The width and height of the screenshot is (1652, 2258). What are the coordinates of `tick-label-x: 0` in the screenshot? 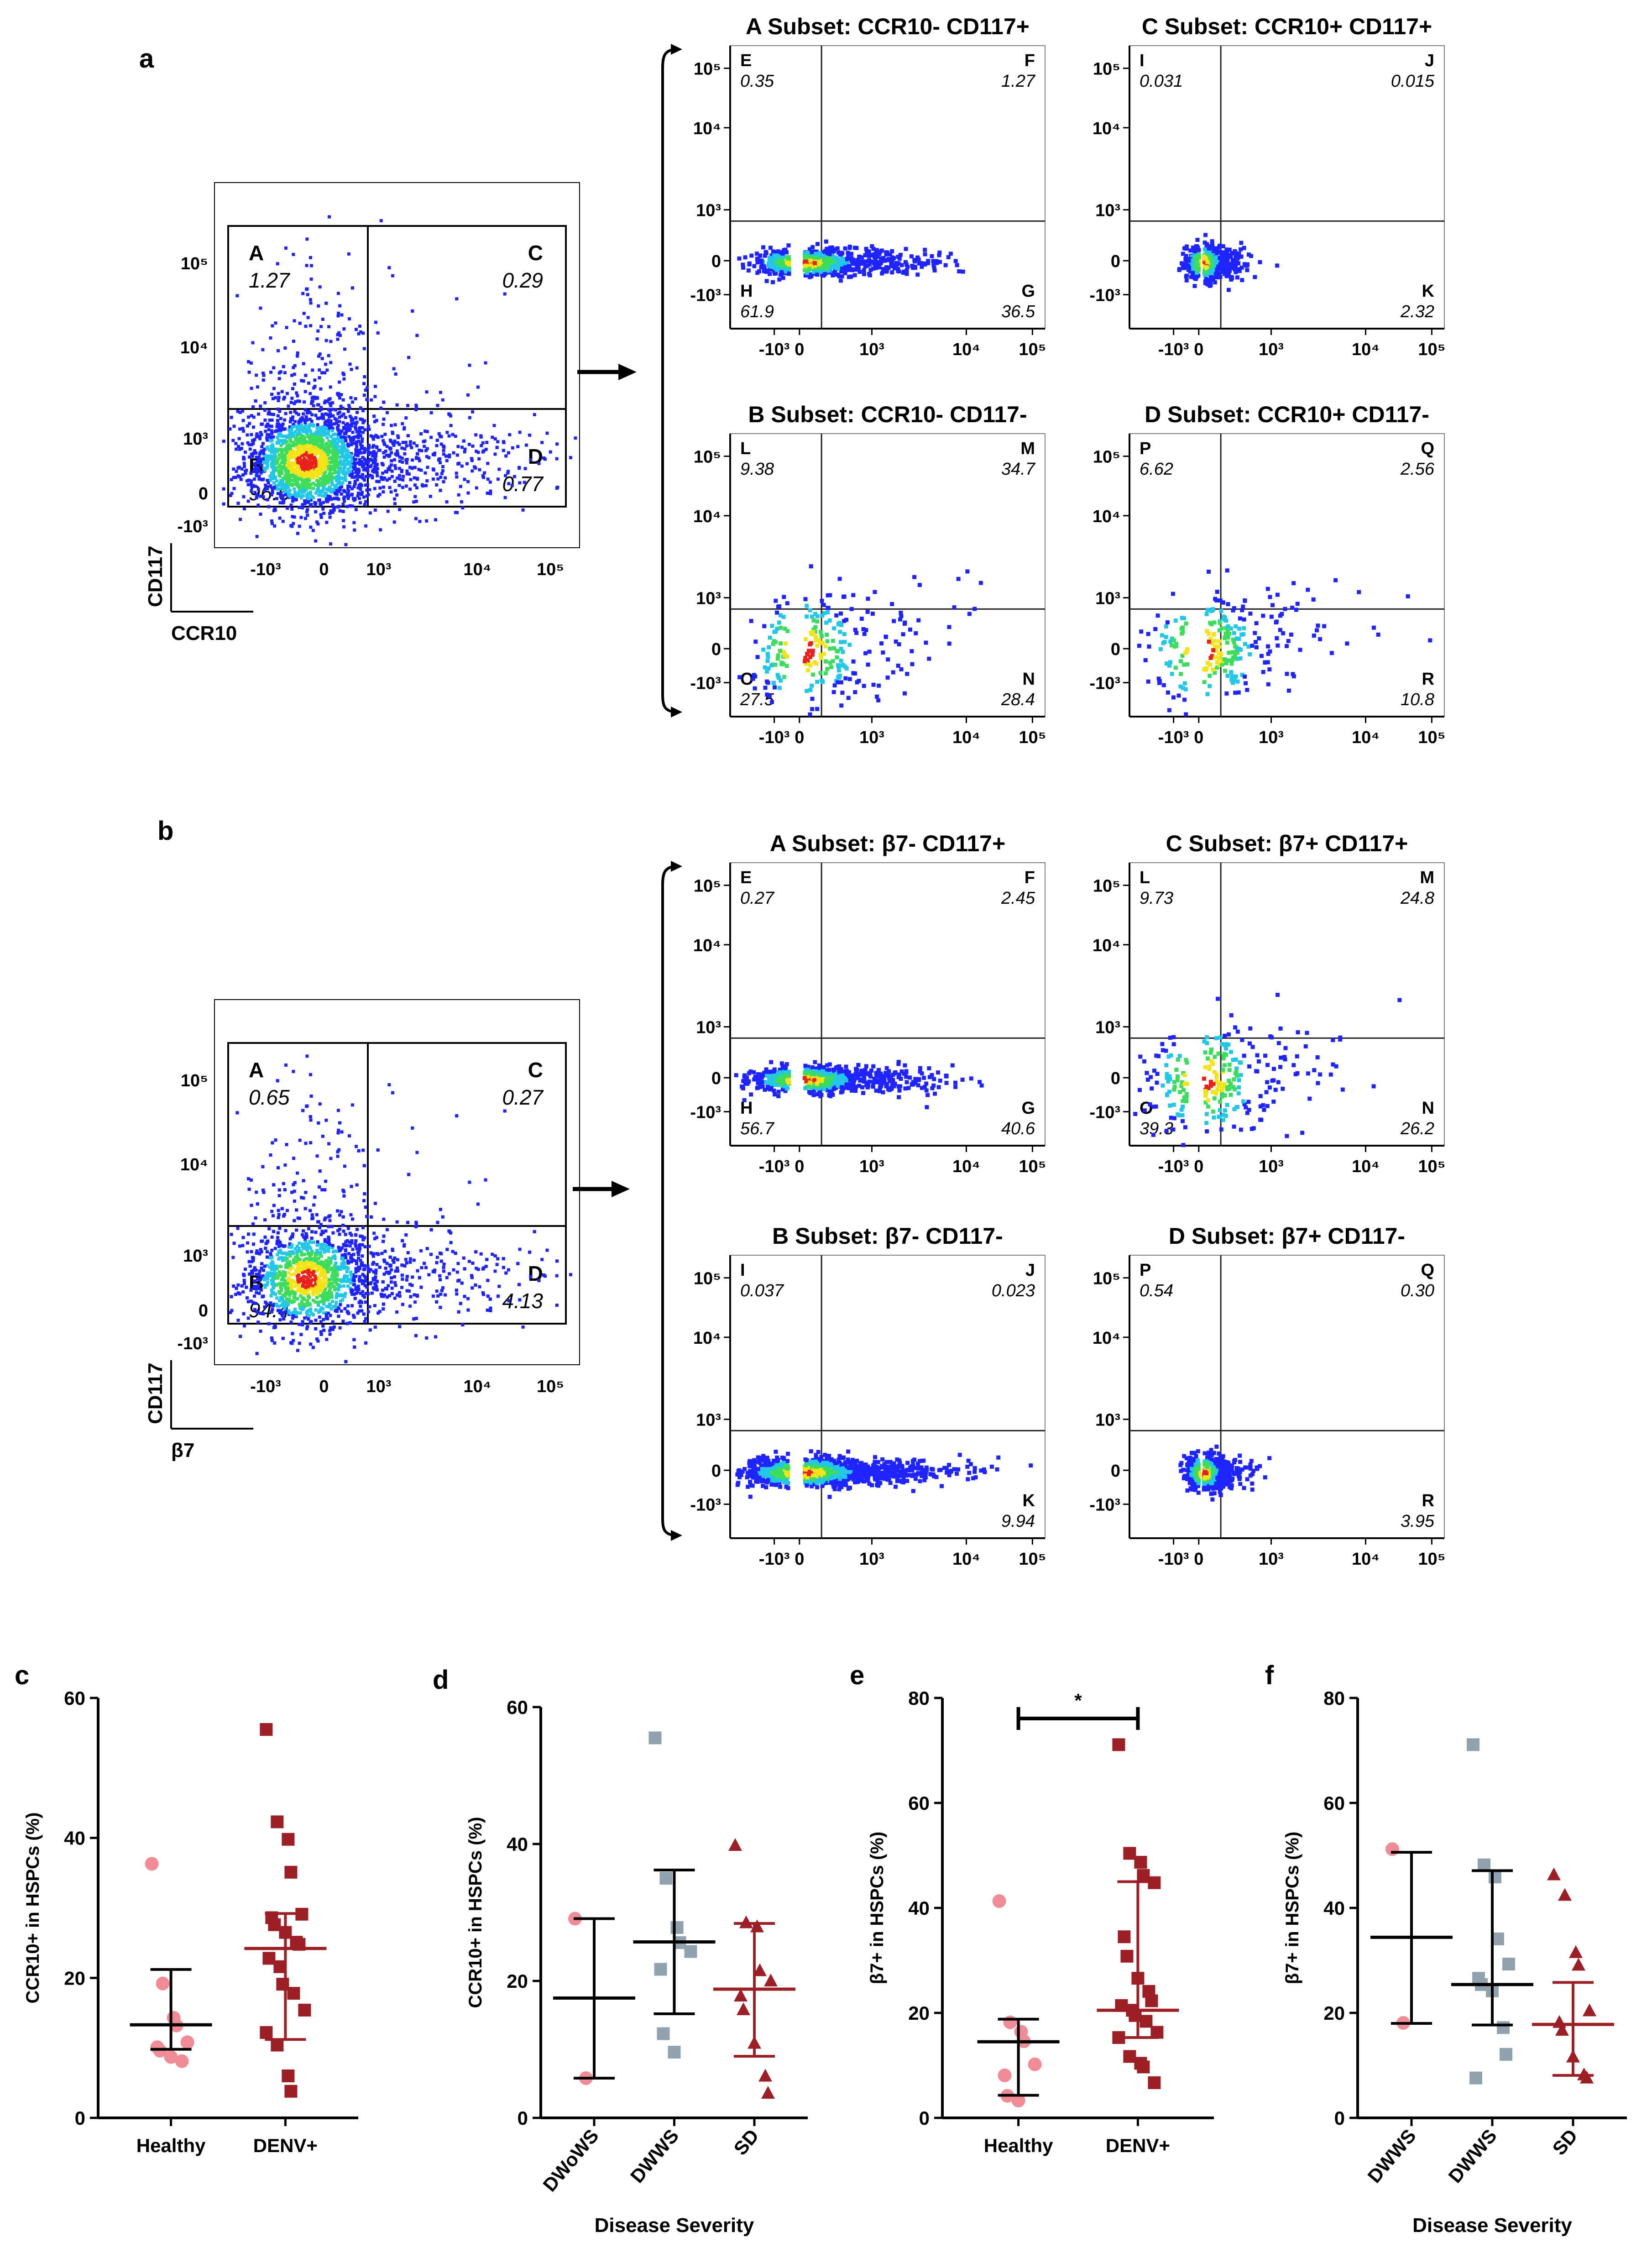 It's located at (324, 569).